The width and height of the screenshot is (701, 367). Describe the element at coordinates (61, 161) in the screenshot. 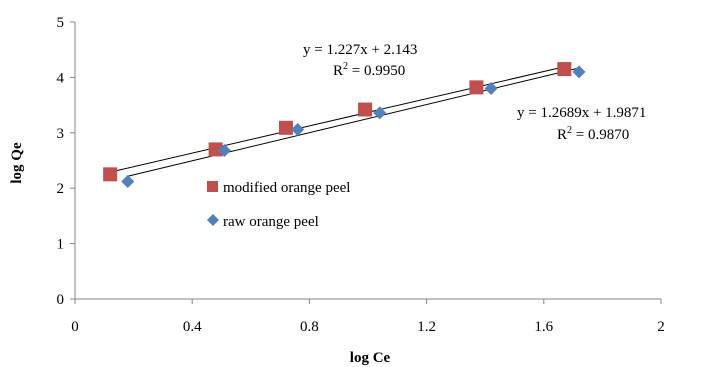

I see `y-tick-labels: 0 1 2 3 4 5` at that location.